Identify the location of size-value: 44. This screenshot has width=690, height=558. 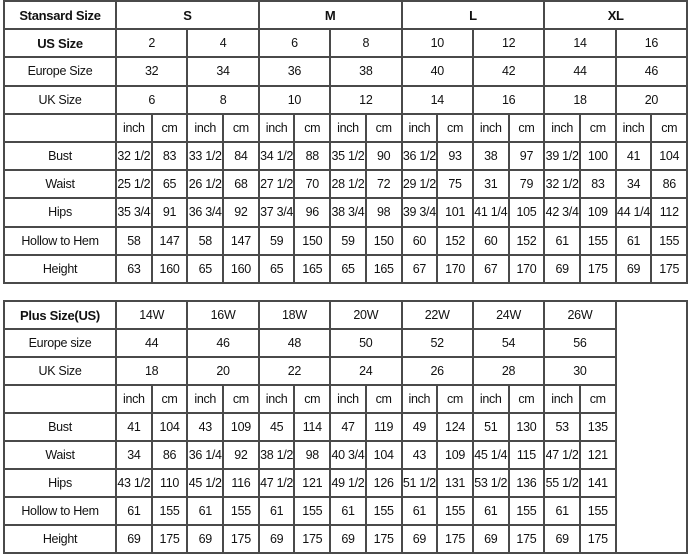
(580, 71).